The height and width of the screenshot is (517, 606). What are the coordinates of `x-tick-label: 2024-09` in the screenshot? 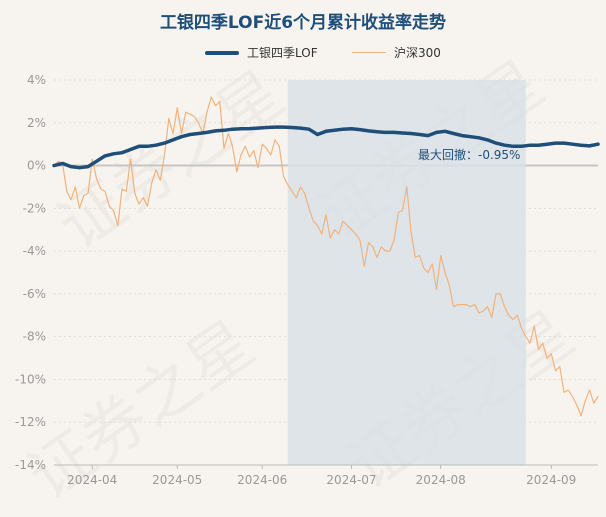 It's located at (551, 480).